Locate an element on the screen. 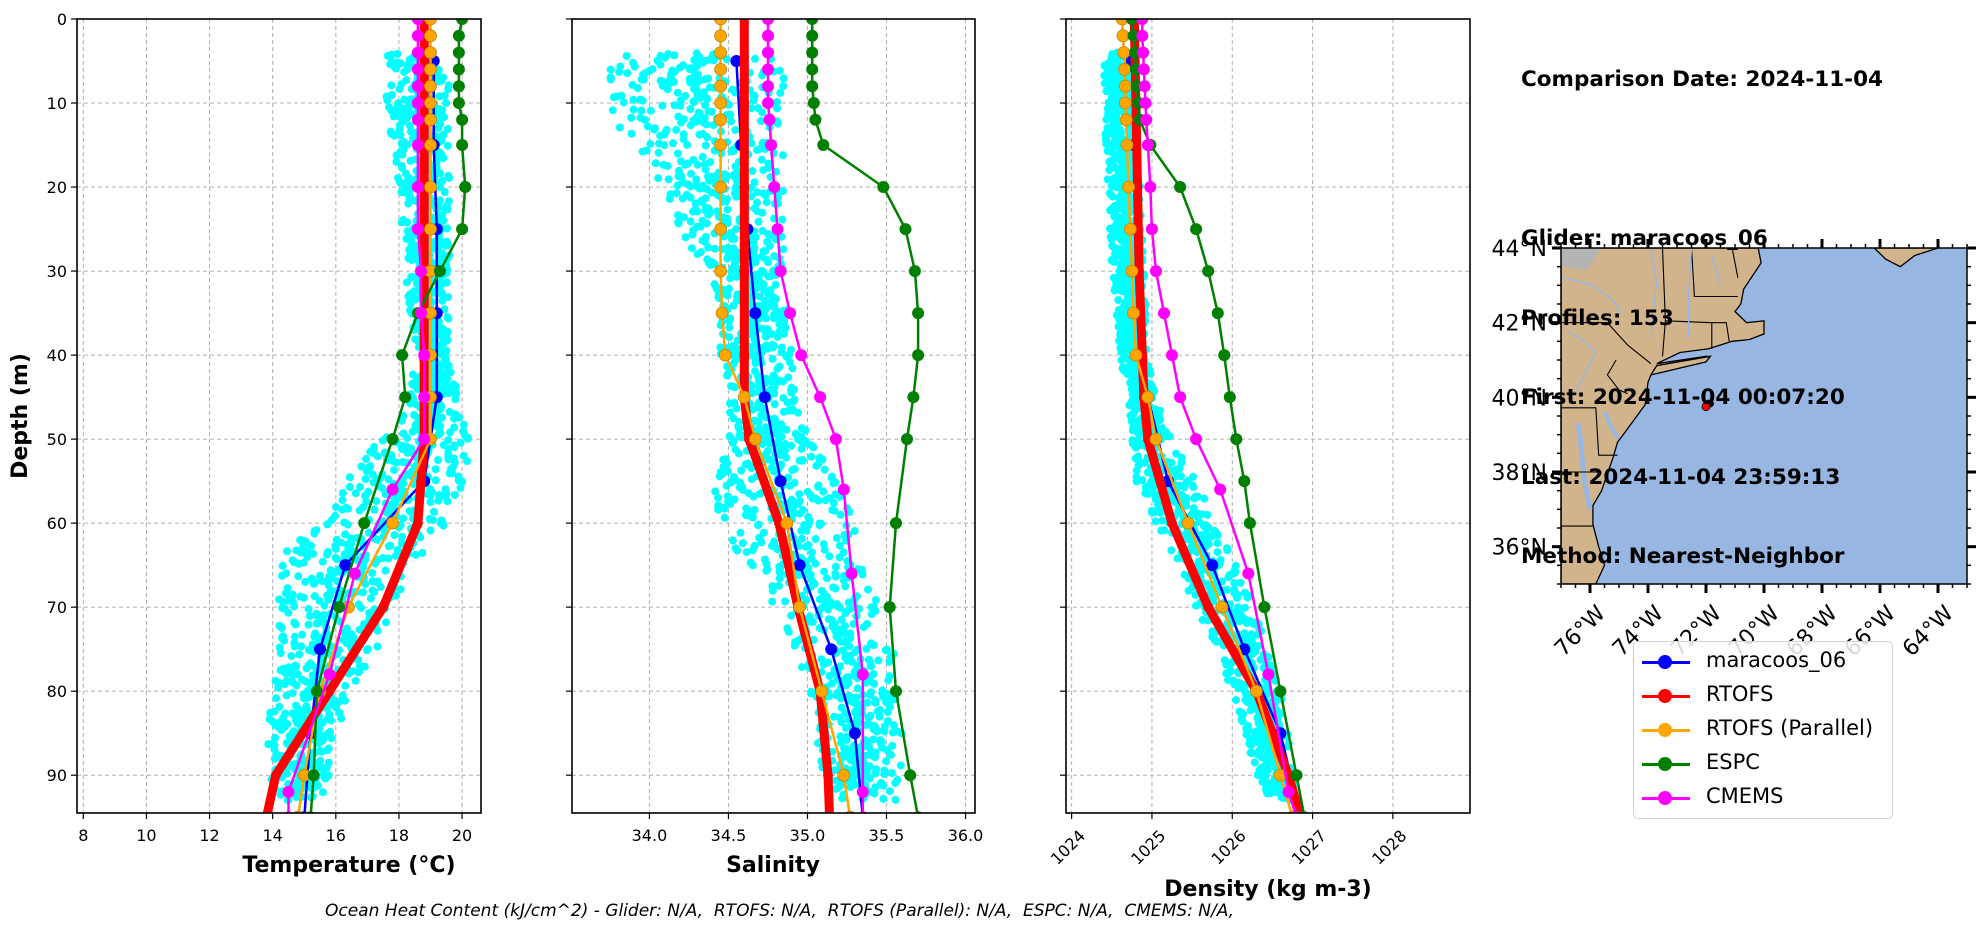  legend-marker is located at coordinates (1665, 662).